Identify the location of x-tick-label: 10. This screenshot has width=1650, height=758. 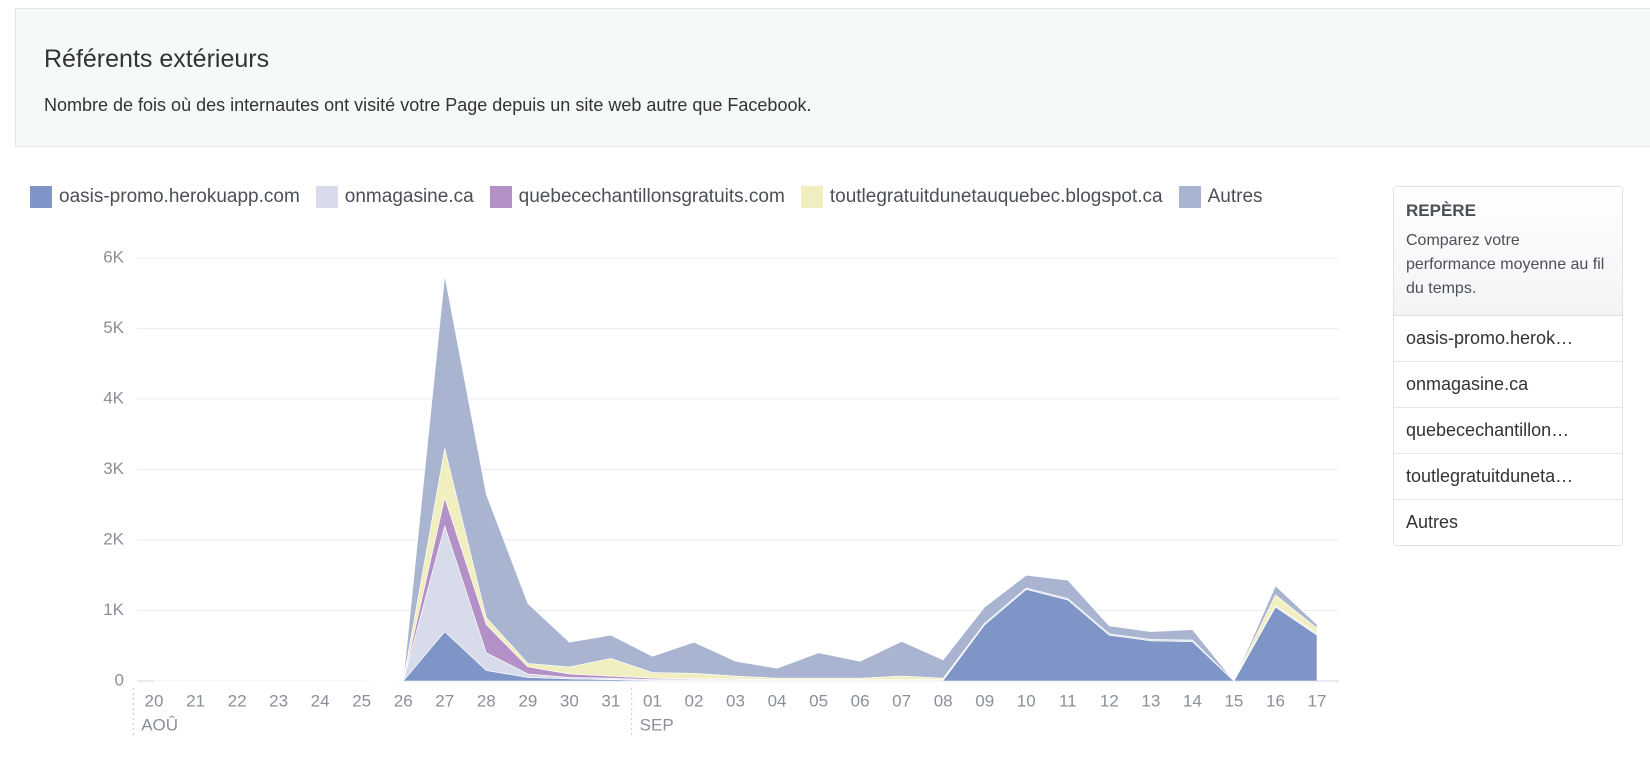
(1026, 700).